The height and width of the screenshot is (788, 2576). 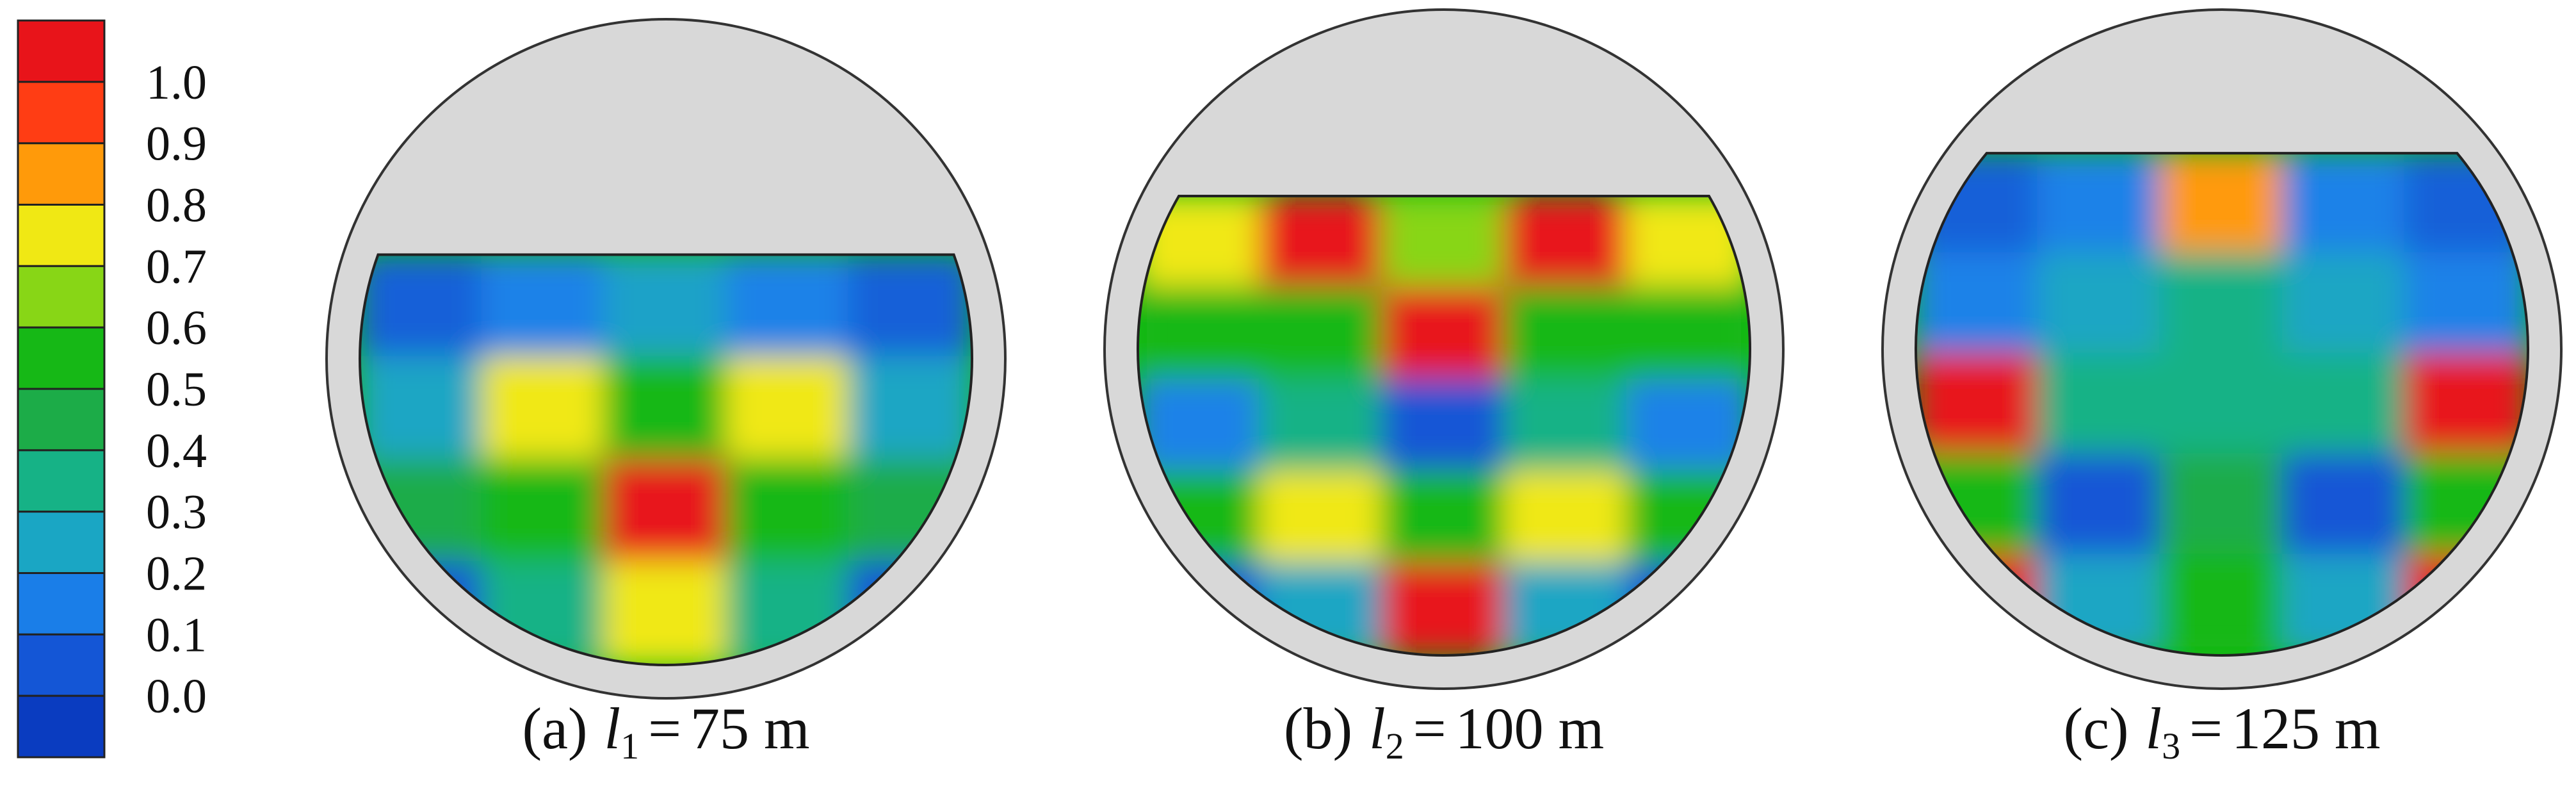 What do you see at coordinates (112, 389) in the screenshot?
I see `colorbar: 1.0 0.9 0.8 0.7 0.6 0.5 0.4 0.3 0.2 0.1 0.0` at bounding box center [112, 389].